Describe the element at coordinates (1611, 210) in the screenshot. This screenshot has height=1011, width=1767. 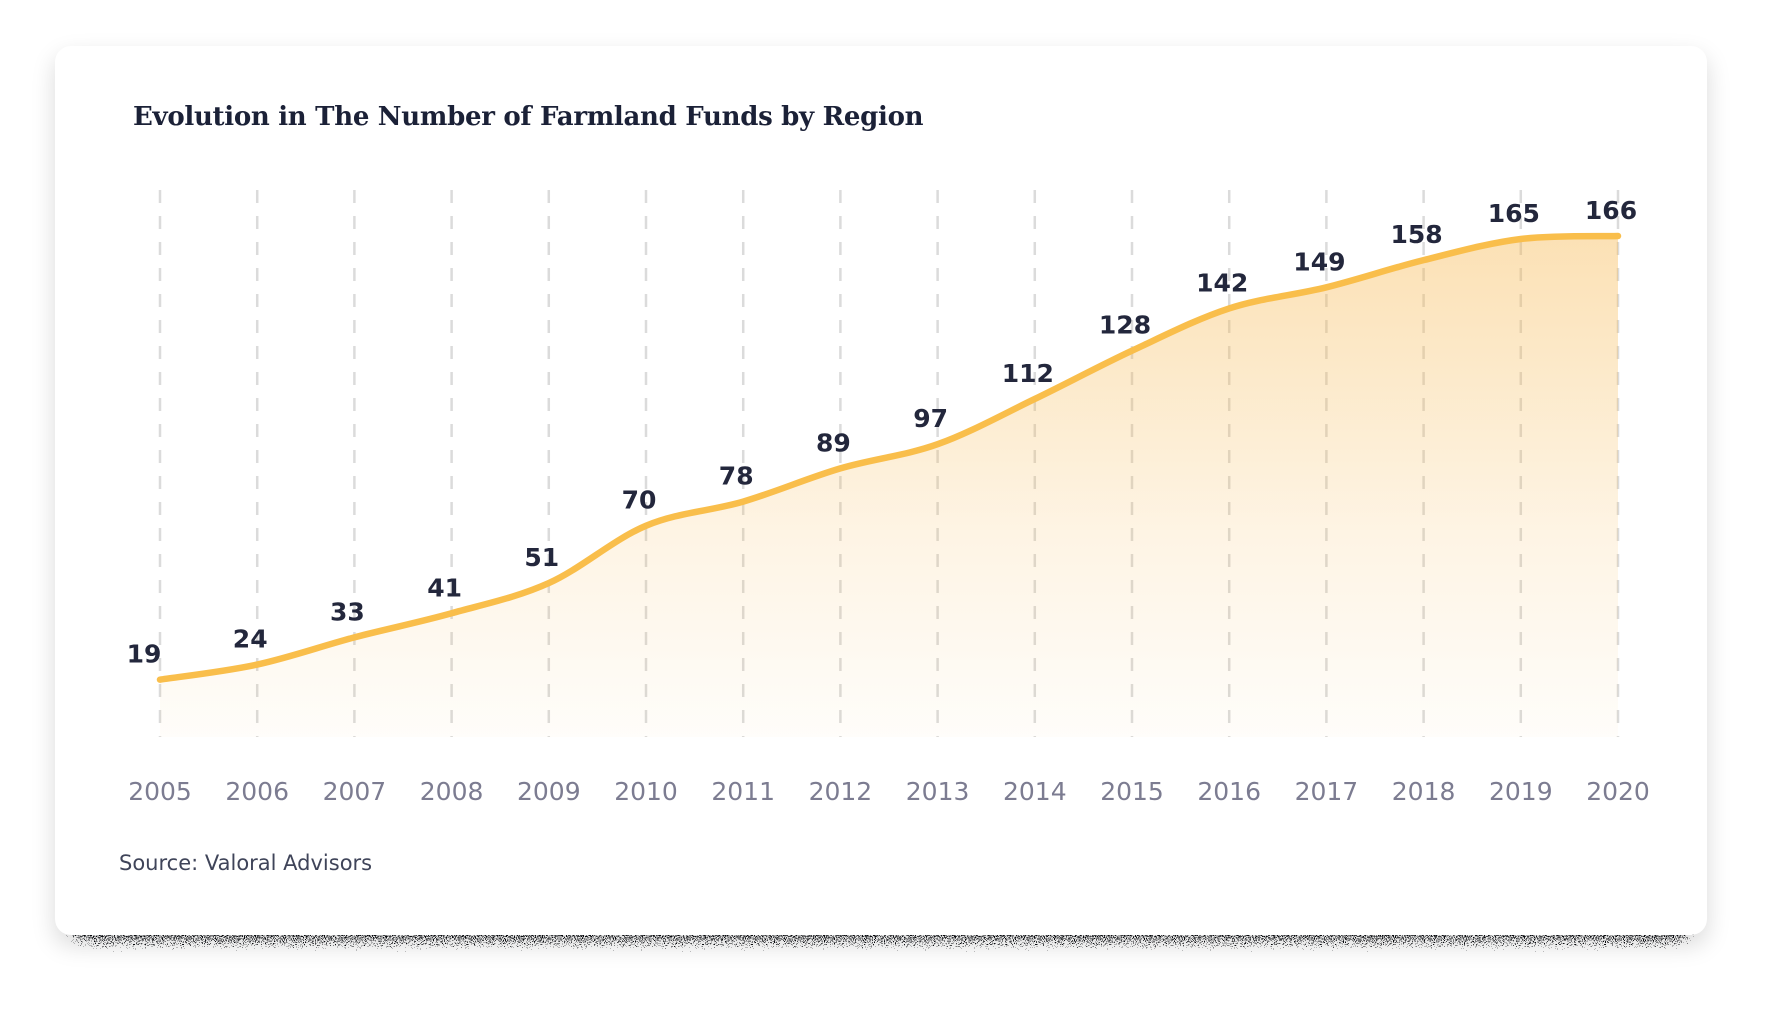
I see `value-label: 166` at that location.